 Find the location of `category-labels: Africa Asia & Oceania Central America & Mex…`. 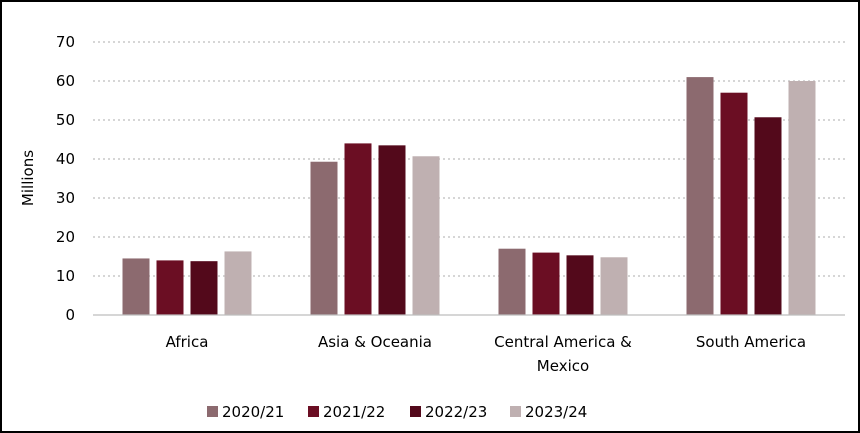

category-labels: Africa Asia & Oceania Central America & Mex… is located at coordinates (486, 354).